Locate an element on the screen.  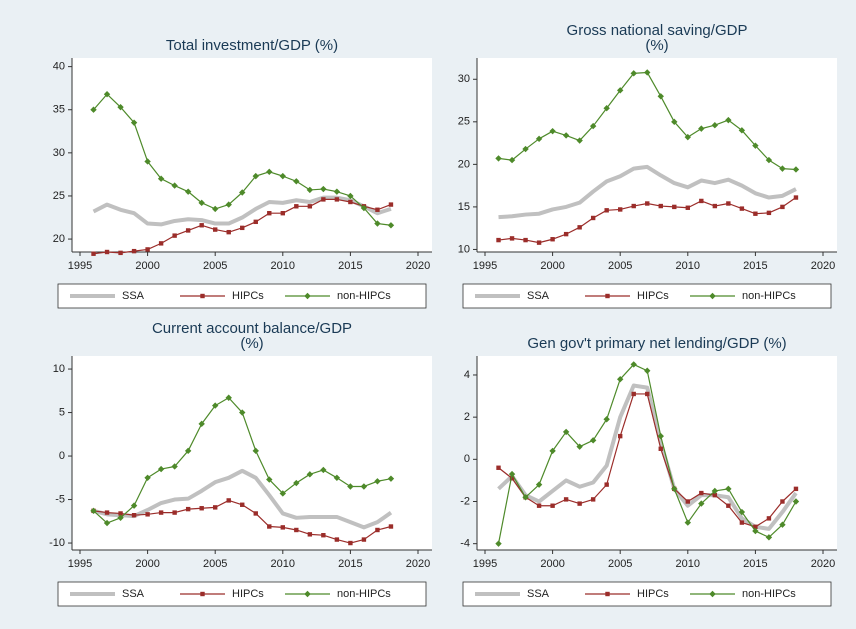
y-tick-label: 20 is located at coordinates (464, 164).